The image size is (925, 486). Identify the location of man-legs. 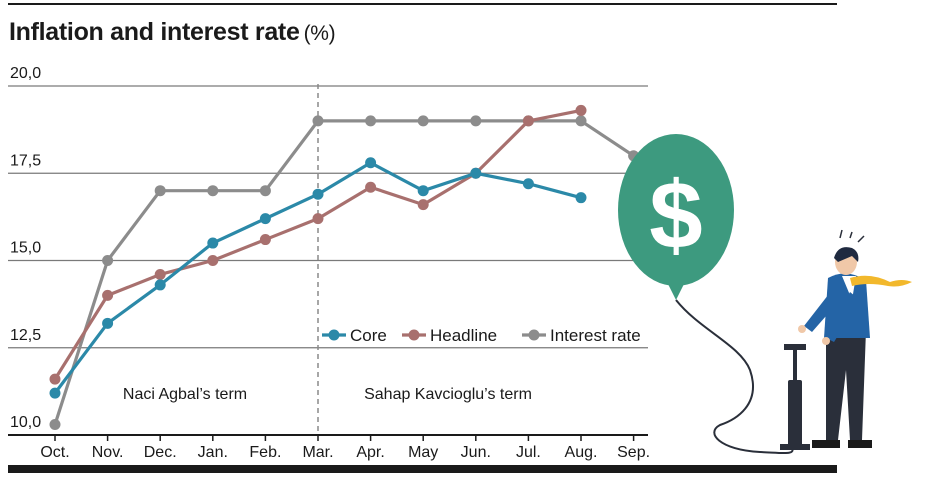
(846, 385).